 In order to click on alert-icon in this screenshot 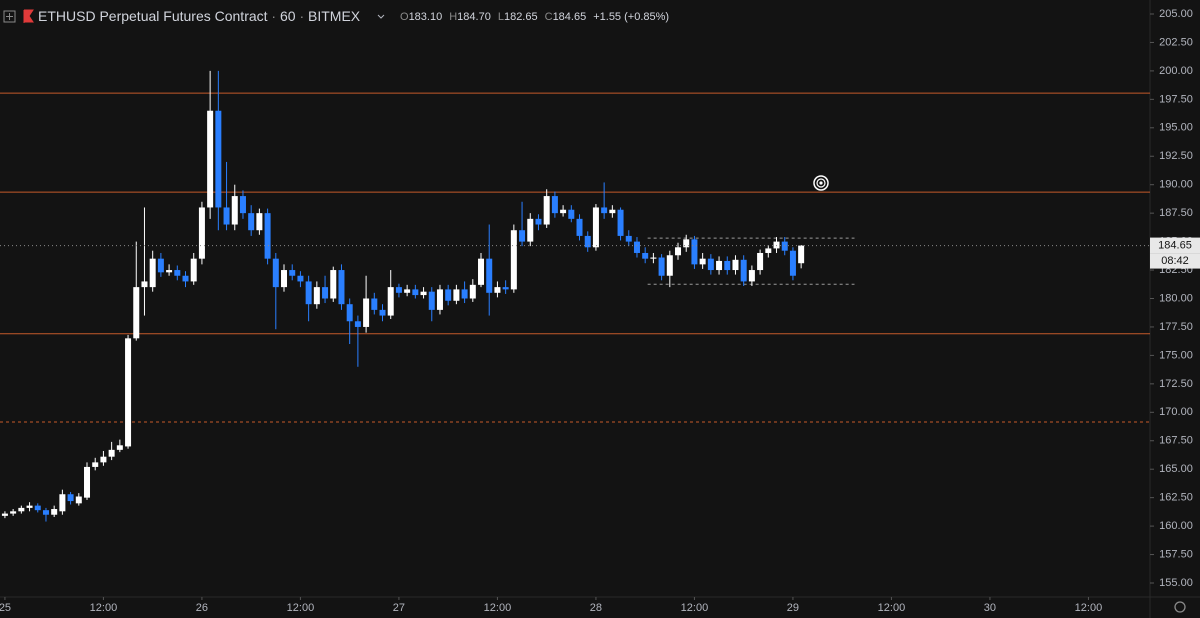, I will do `click(821, 183)`.